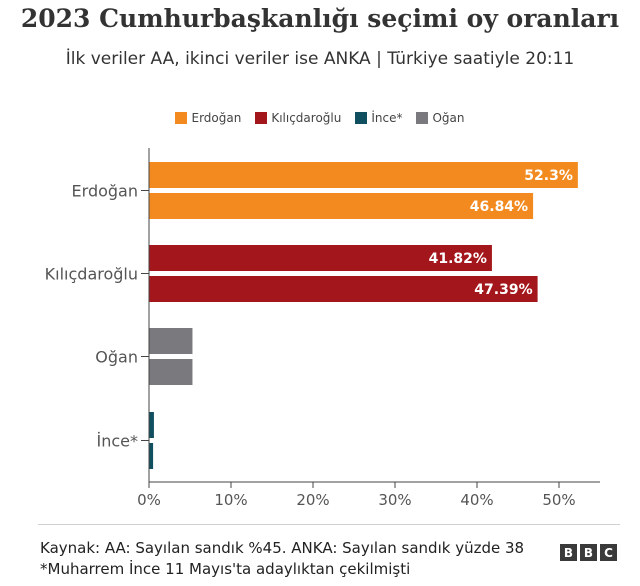  I want to click on legend-item: Erdoğan, so click(208, 118).